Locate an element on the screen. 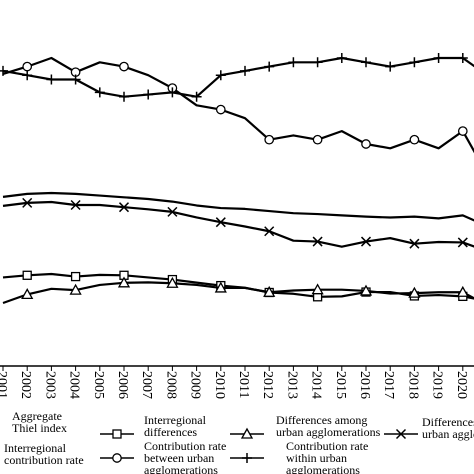 This screenshot has height=474, width=474. x-tick-label: 2005 is located at coordinates (98, 385).